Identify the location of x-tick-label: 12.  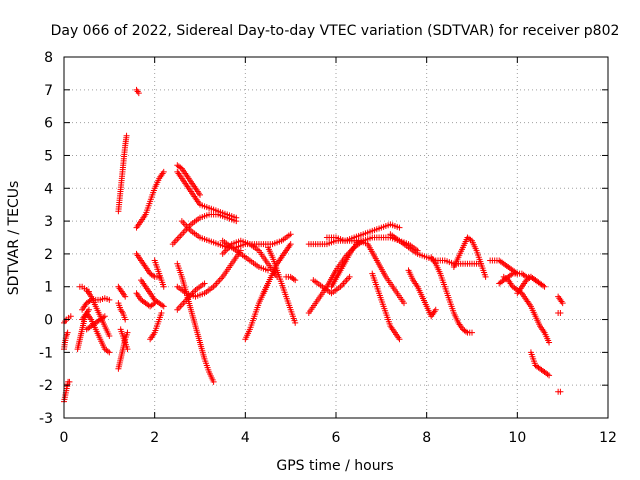
(608, 438).